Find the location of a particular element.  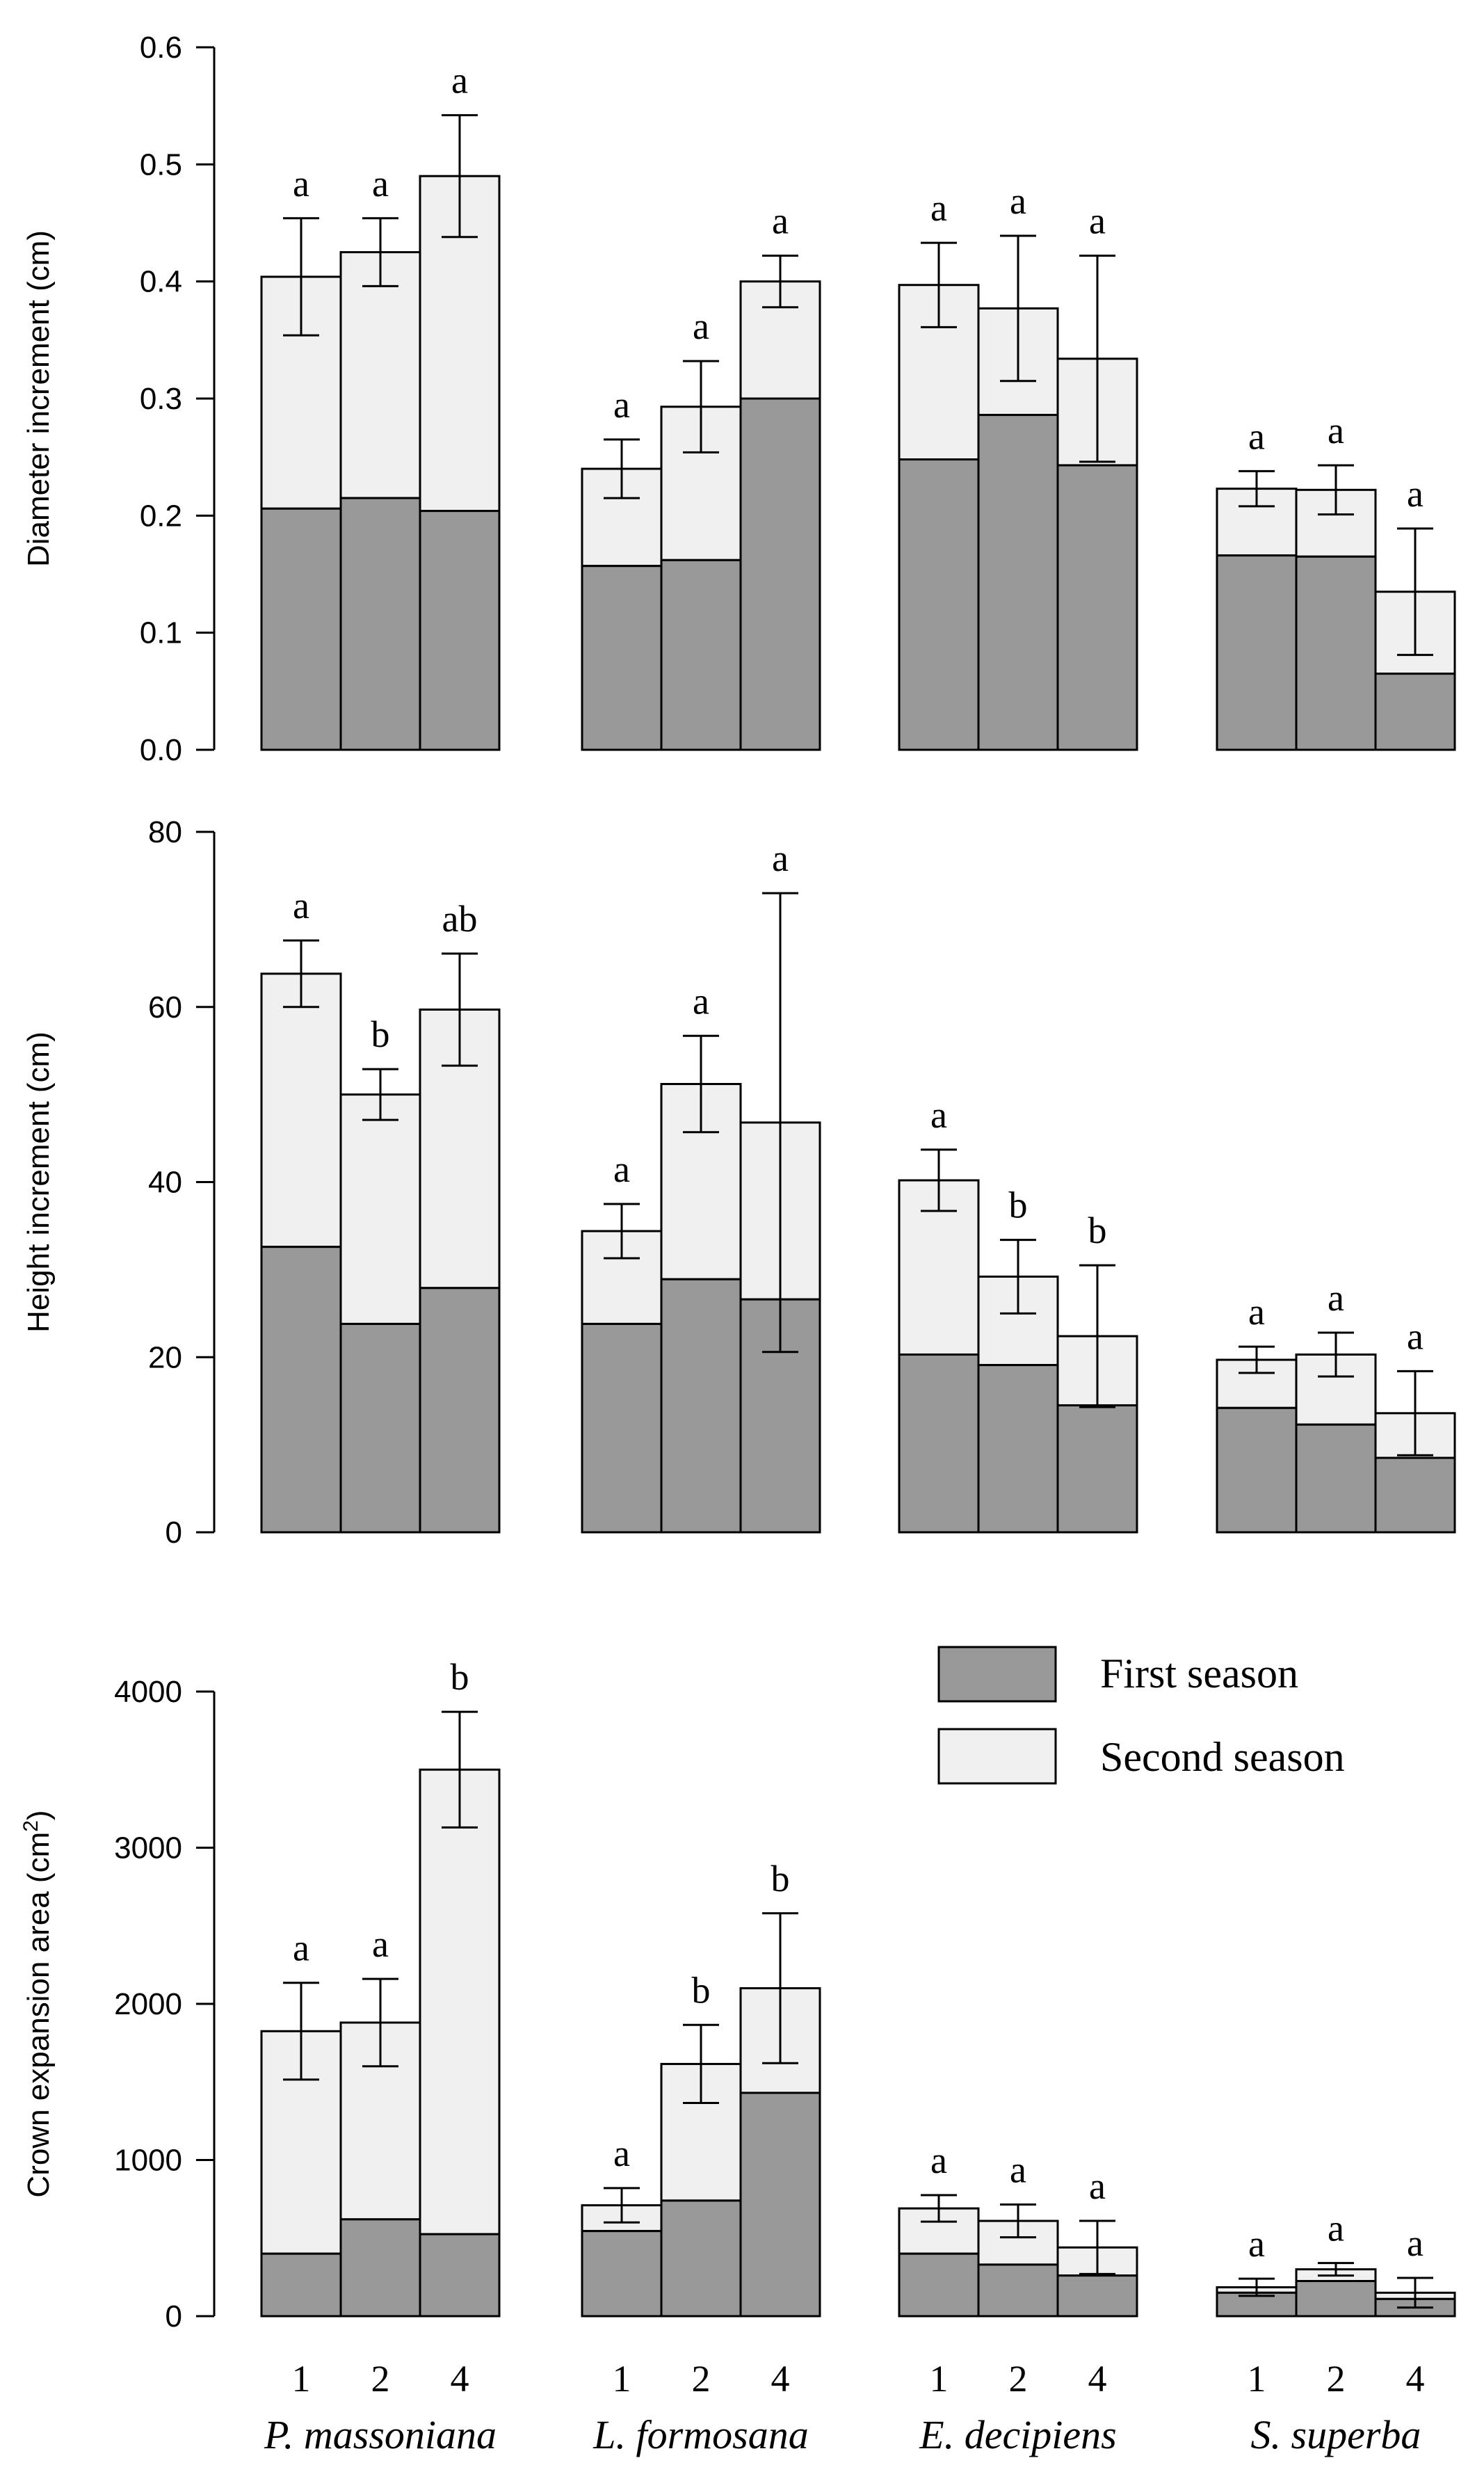

y-tick-label: 0.3 is located at coordinates (161, 399).